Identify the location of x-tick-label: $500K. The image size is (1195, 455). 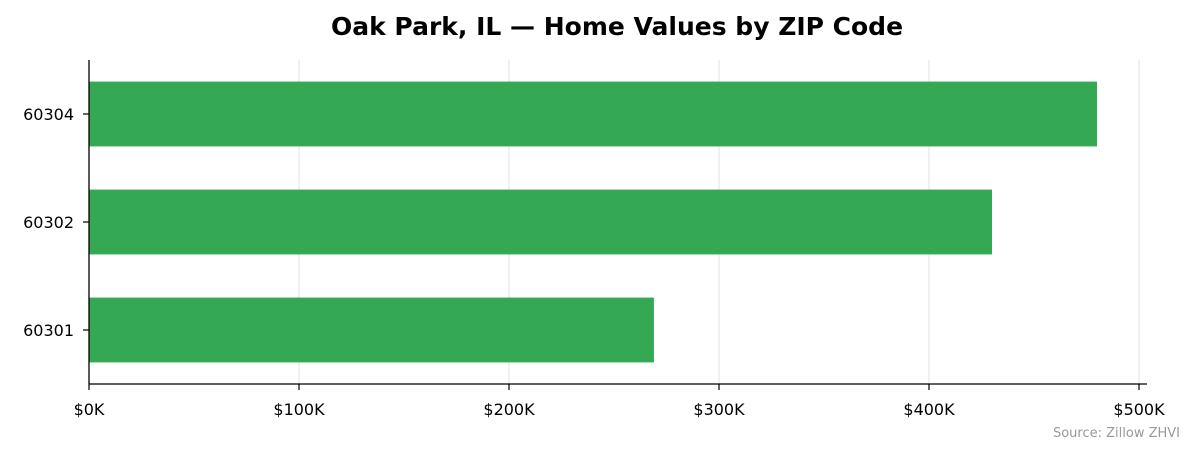
(1139, 409).